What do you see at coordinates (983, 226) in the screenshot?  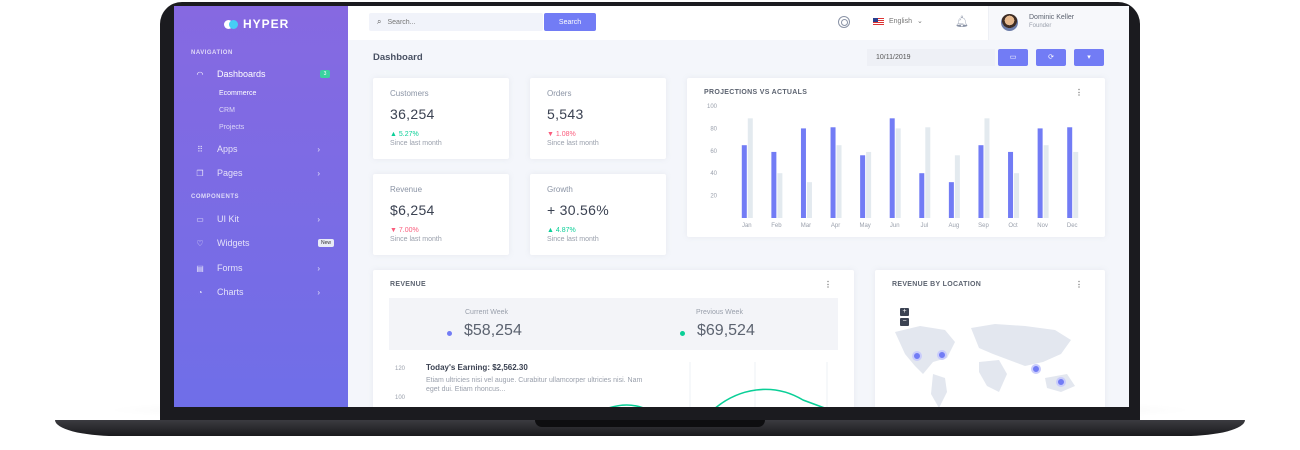 I see `x-axis-tick-label: Sep` at bounding box center [983, 226].